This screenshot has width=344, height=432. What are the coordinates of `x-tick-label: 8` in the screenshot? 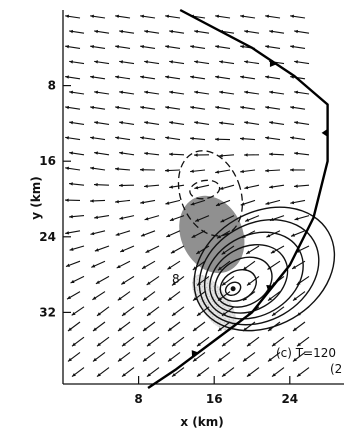 It's located at (138, 399).